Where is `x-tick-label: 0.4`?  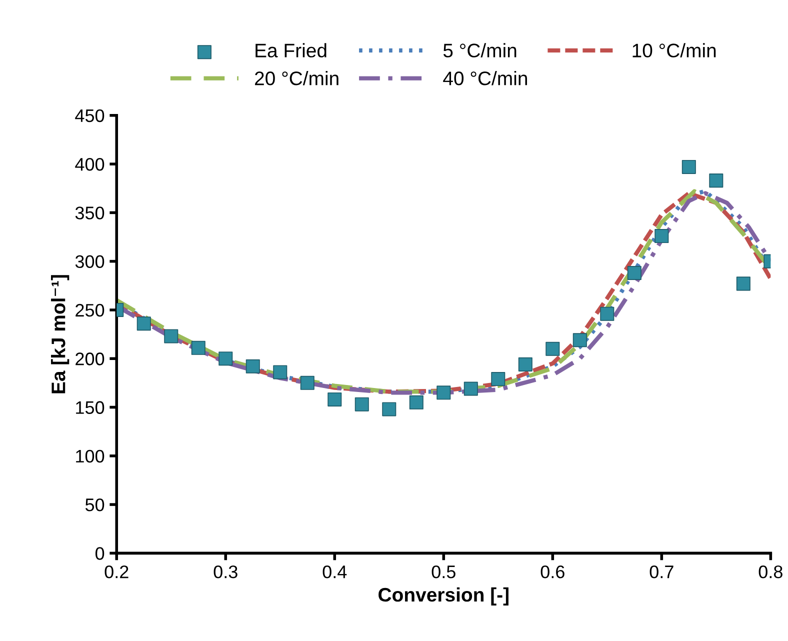
x-tick-label: 0.4 is located at coordinates (334, 571).